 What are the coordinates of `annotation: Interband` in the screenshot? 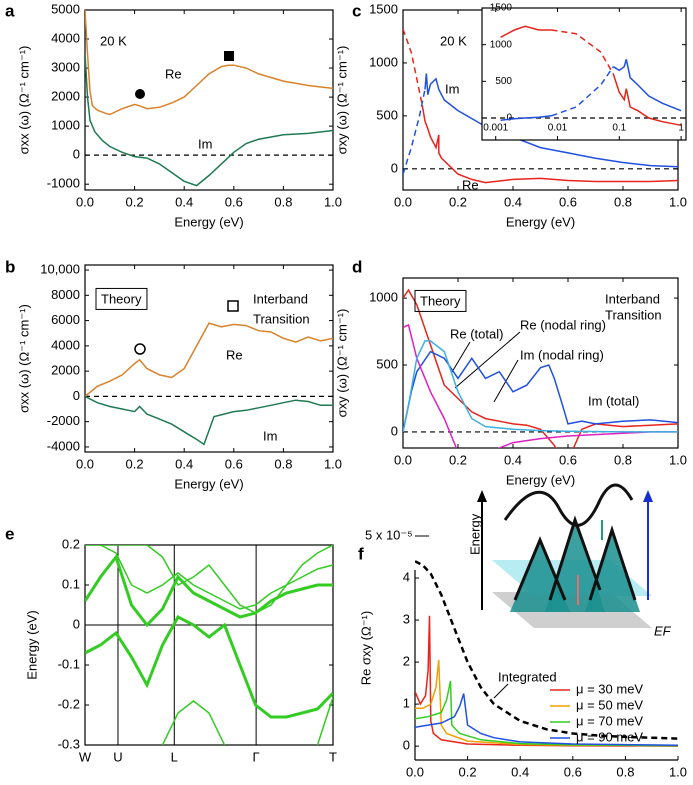 It's located at (280, 298).